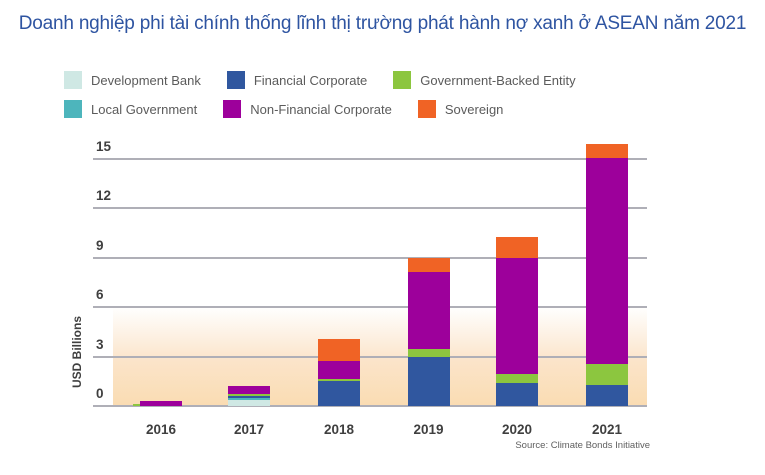 Image resolution: width=765 pixels, height=475 pixels. Describe the element at coordinates (100, 393) in the screenshot. I see `y-tick-0: 0` at that location.